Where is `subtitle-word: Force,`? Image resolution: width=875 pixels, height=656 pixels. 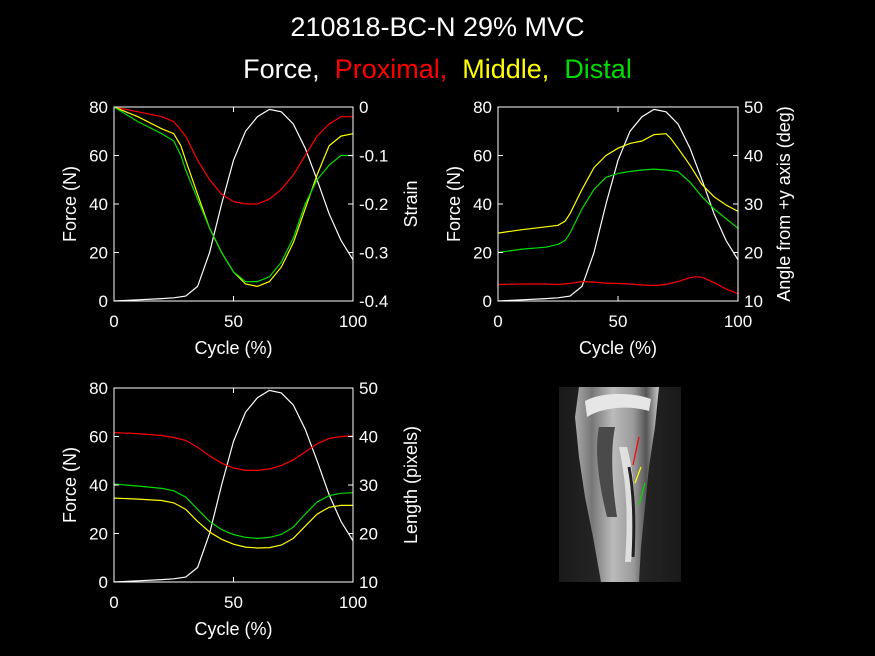
subtitle-word: Force, is located at coordinates (281, 69).